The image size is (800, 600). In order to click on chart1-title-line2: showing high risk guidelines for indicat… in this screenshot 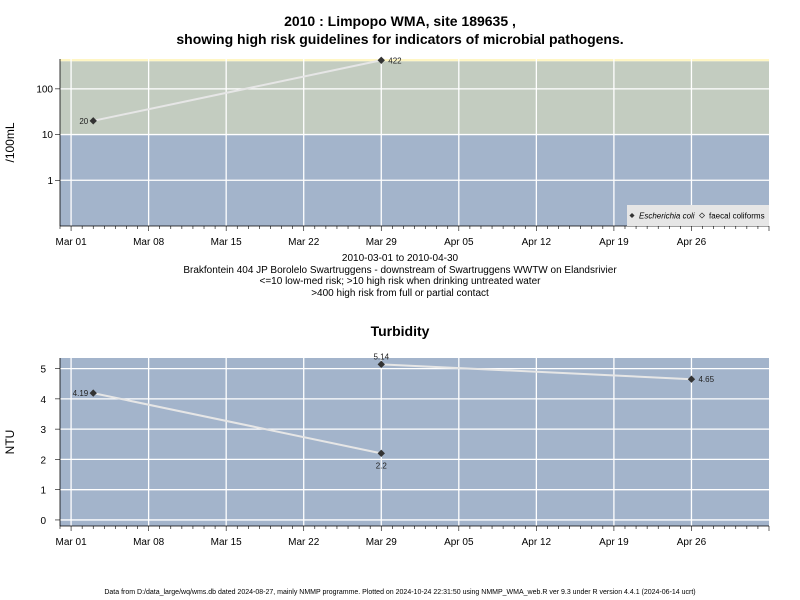, I will do `click(400, 39)`.